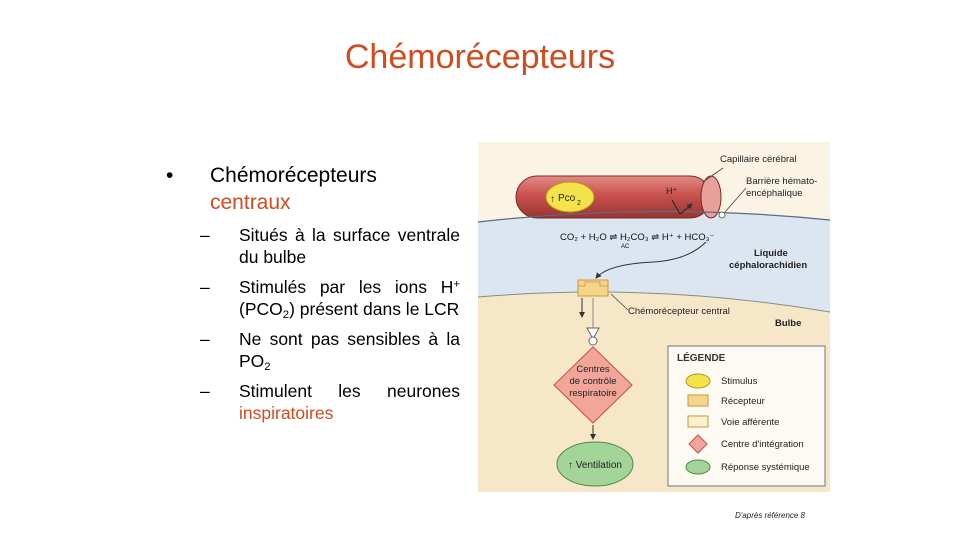 This screenshot has width=960, height=540. Describe the element at coordinates (310, 189) in the screenshot. I see `bullet-main: • Chémorécepteurs centraux` at that location.